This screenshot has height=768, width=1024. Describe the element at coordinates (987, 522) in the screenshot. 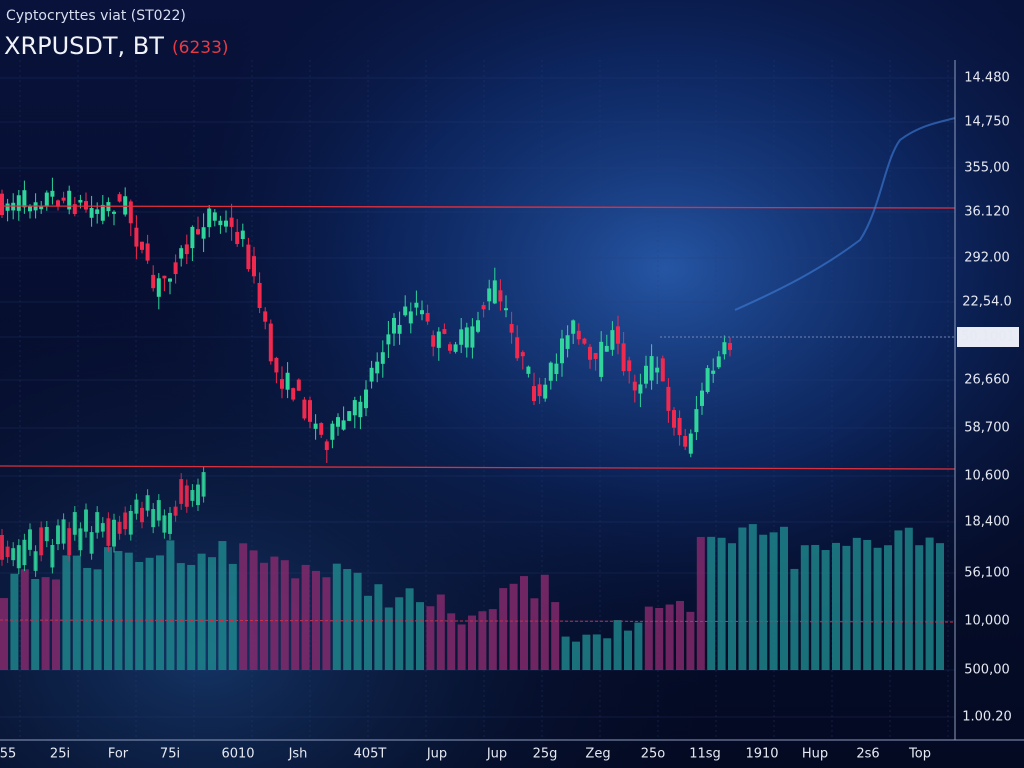

I see `price-label: 18,400` at that location.